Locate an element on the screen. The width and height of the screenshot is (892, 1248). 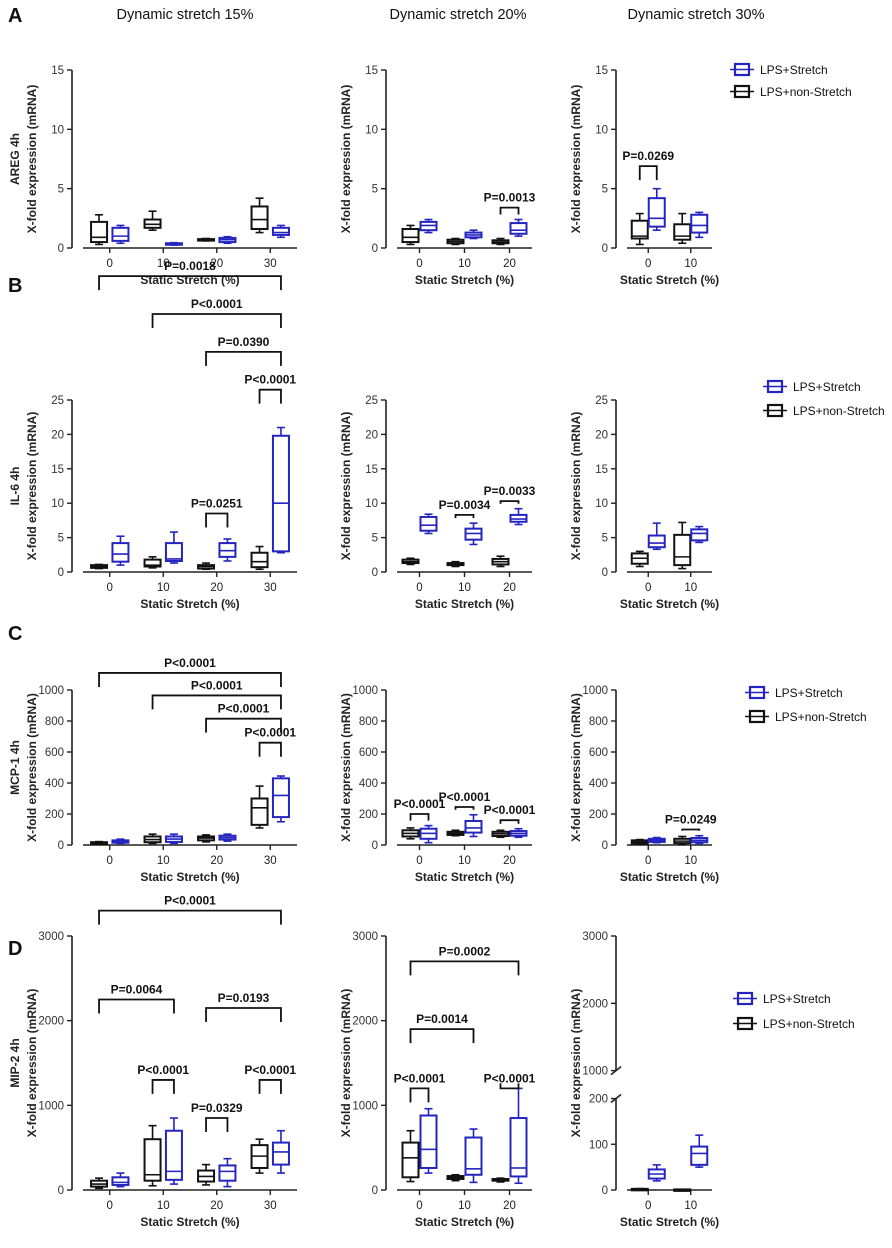
p-value-label: P=0.0002 is located at coordinates (465, 951).